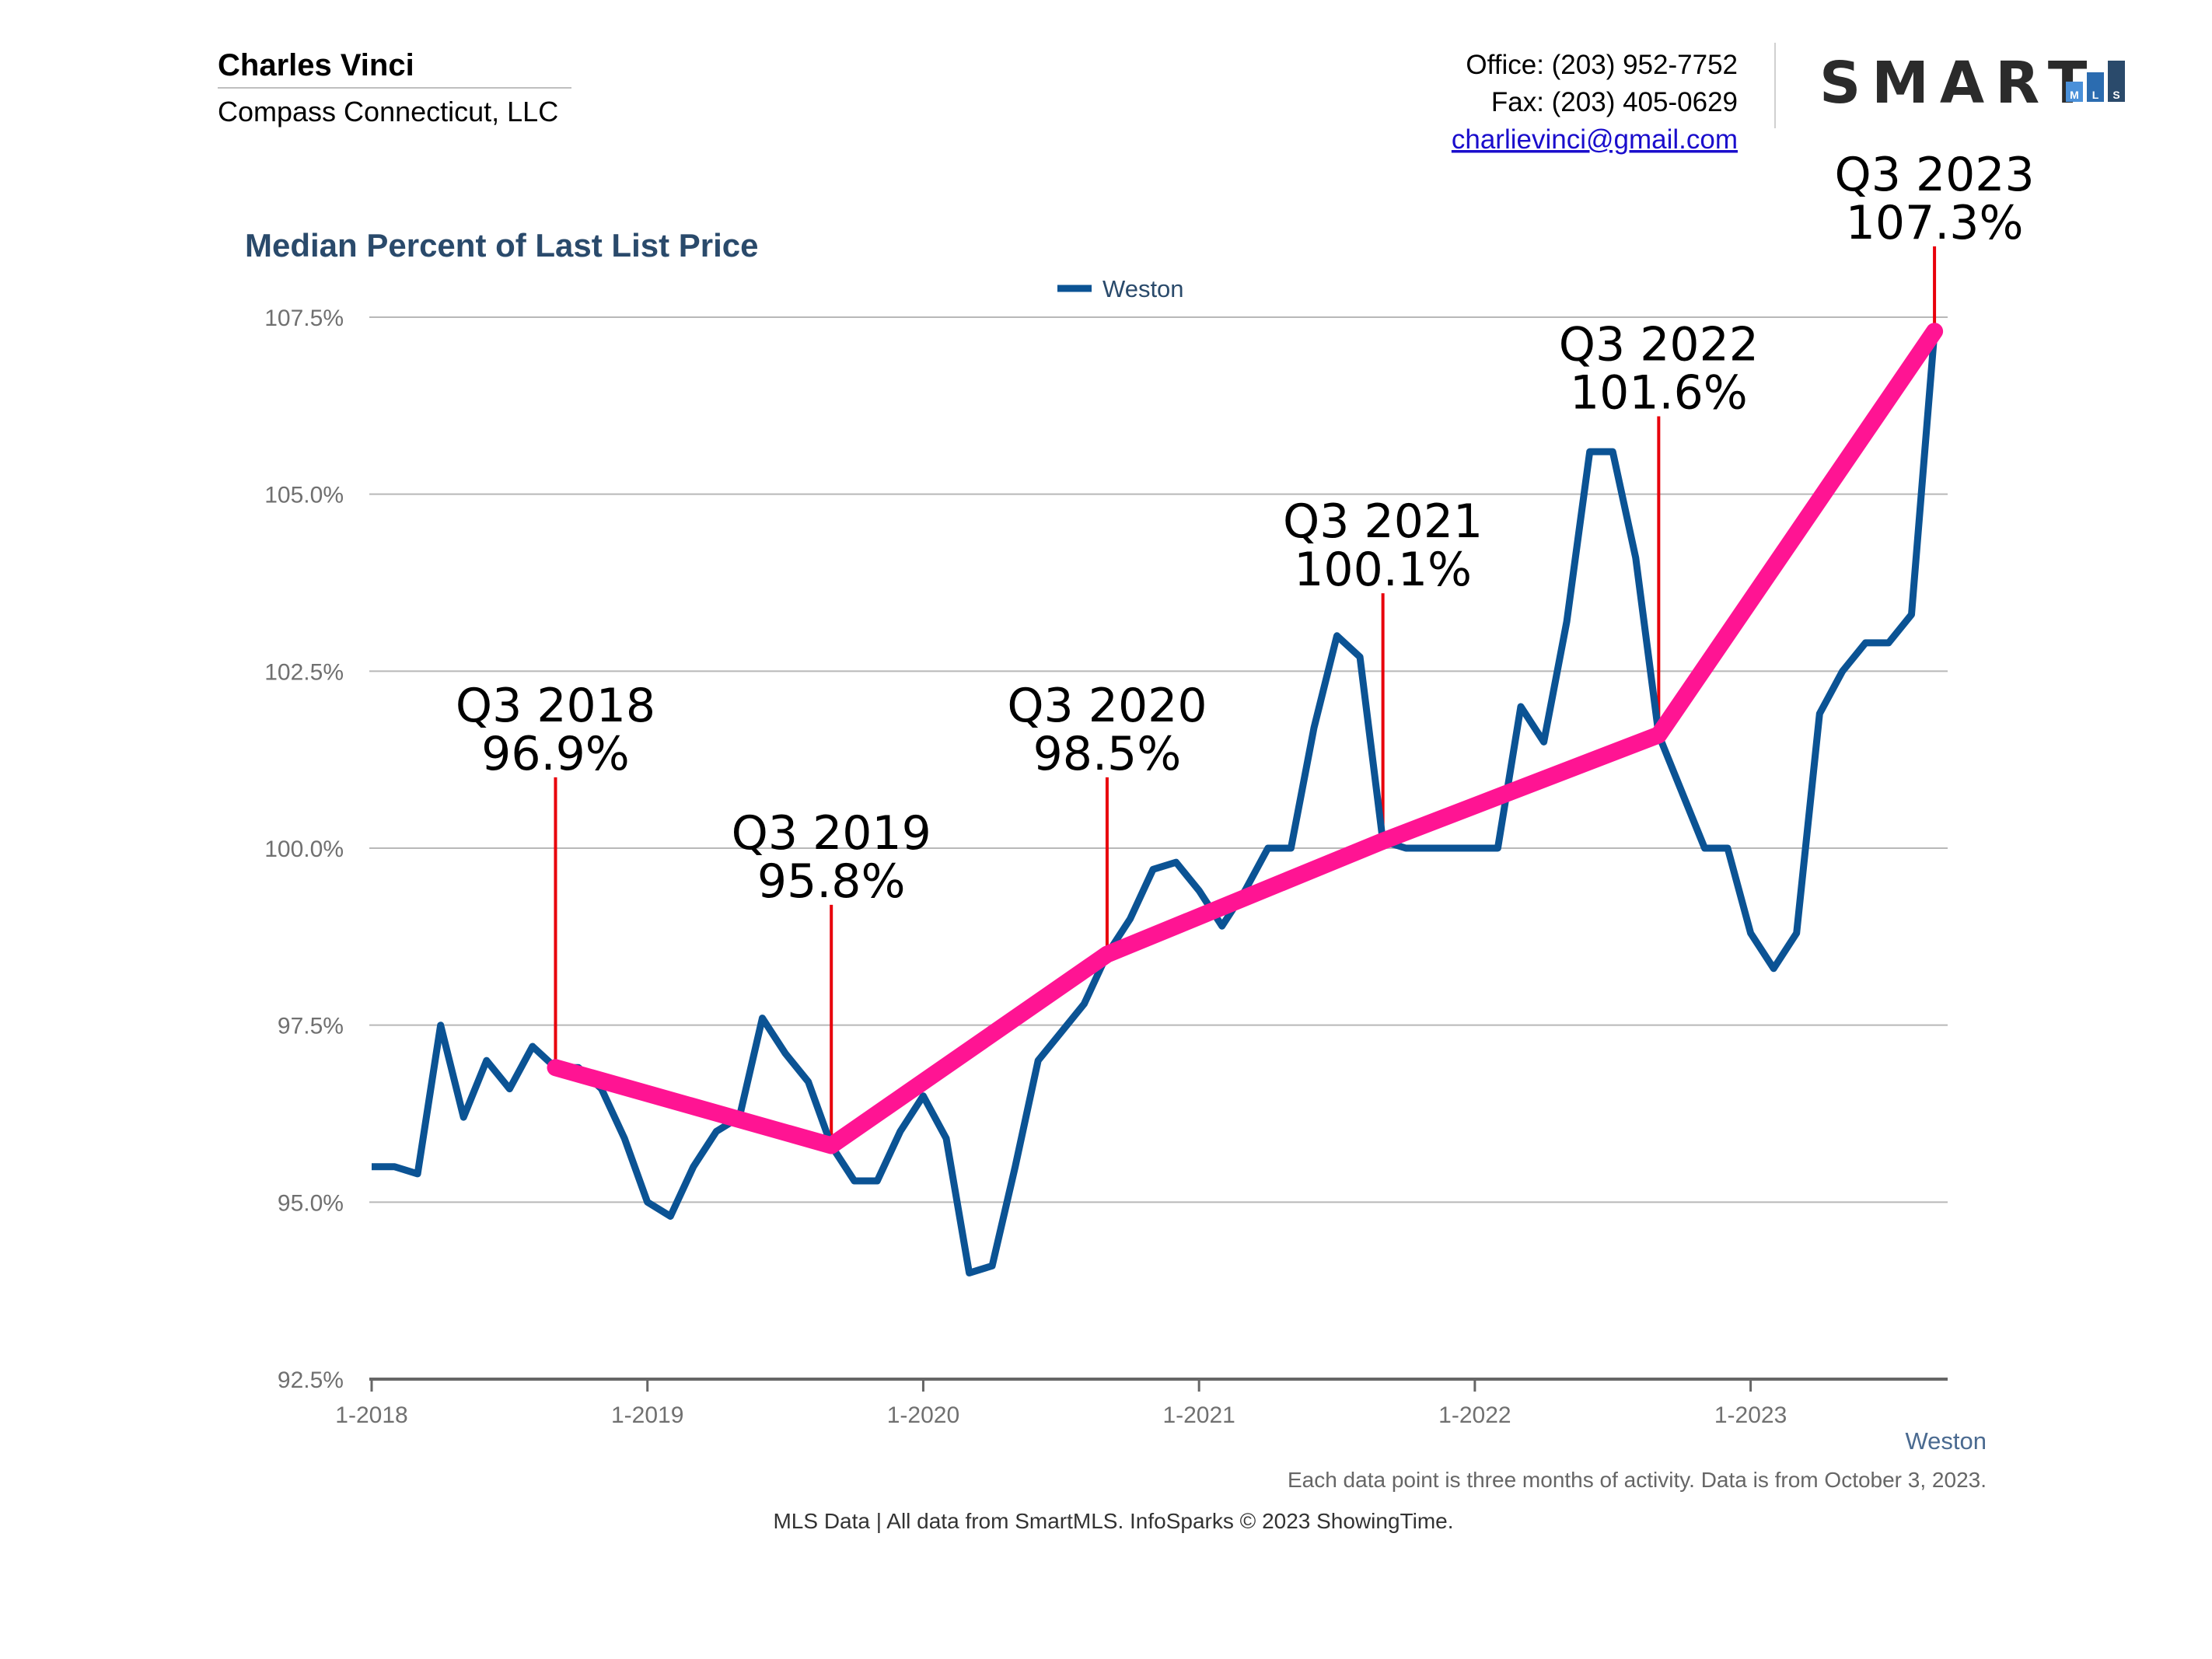  Describe the element at coordinates (2074, 95) in the screenshot. I see `logo-letter-m: M` at that location.